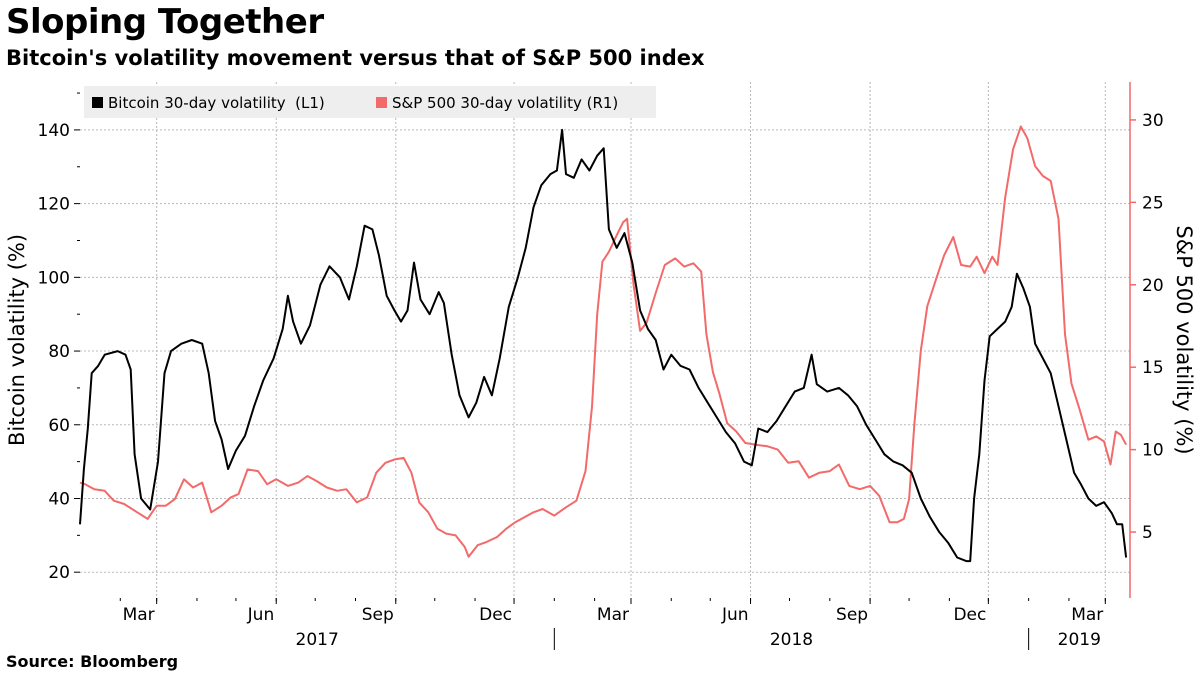 This screenshot has height=675, width=1200. I want to click on left-tick-label: 60, so click(59, 426).